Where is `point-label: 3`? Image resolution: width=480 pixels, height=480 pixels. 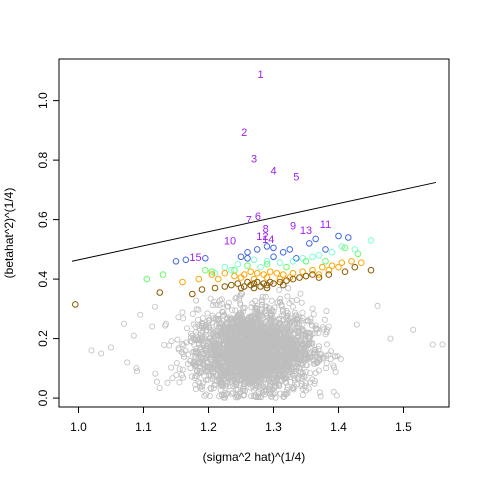 point-label: 3 is located at coordinates (254, 160).